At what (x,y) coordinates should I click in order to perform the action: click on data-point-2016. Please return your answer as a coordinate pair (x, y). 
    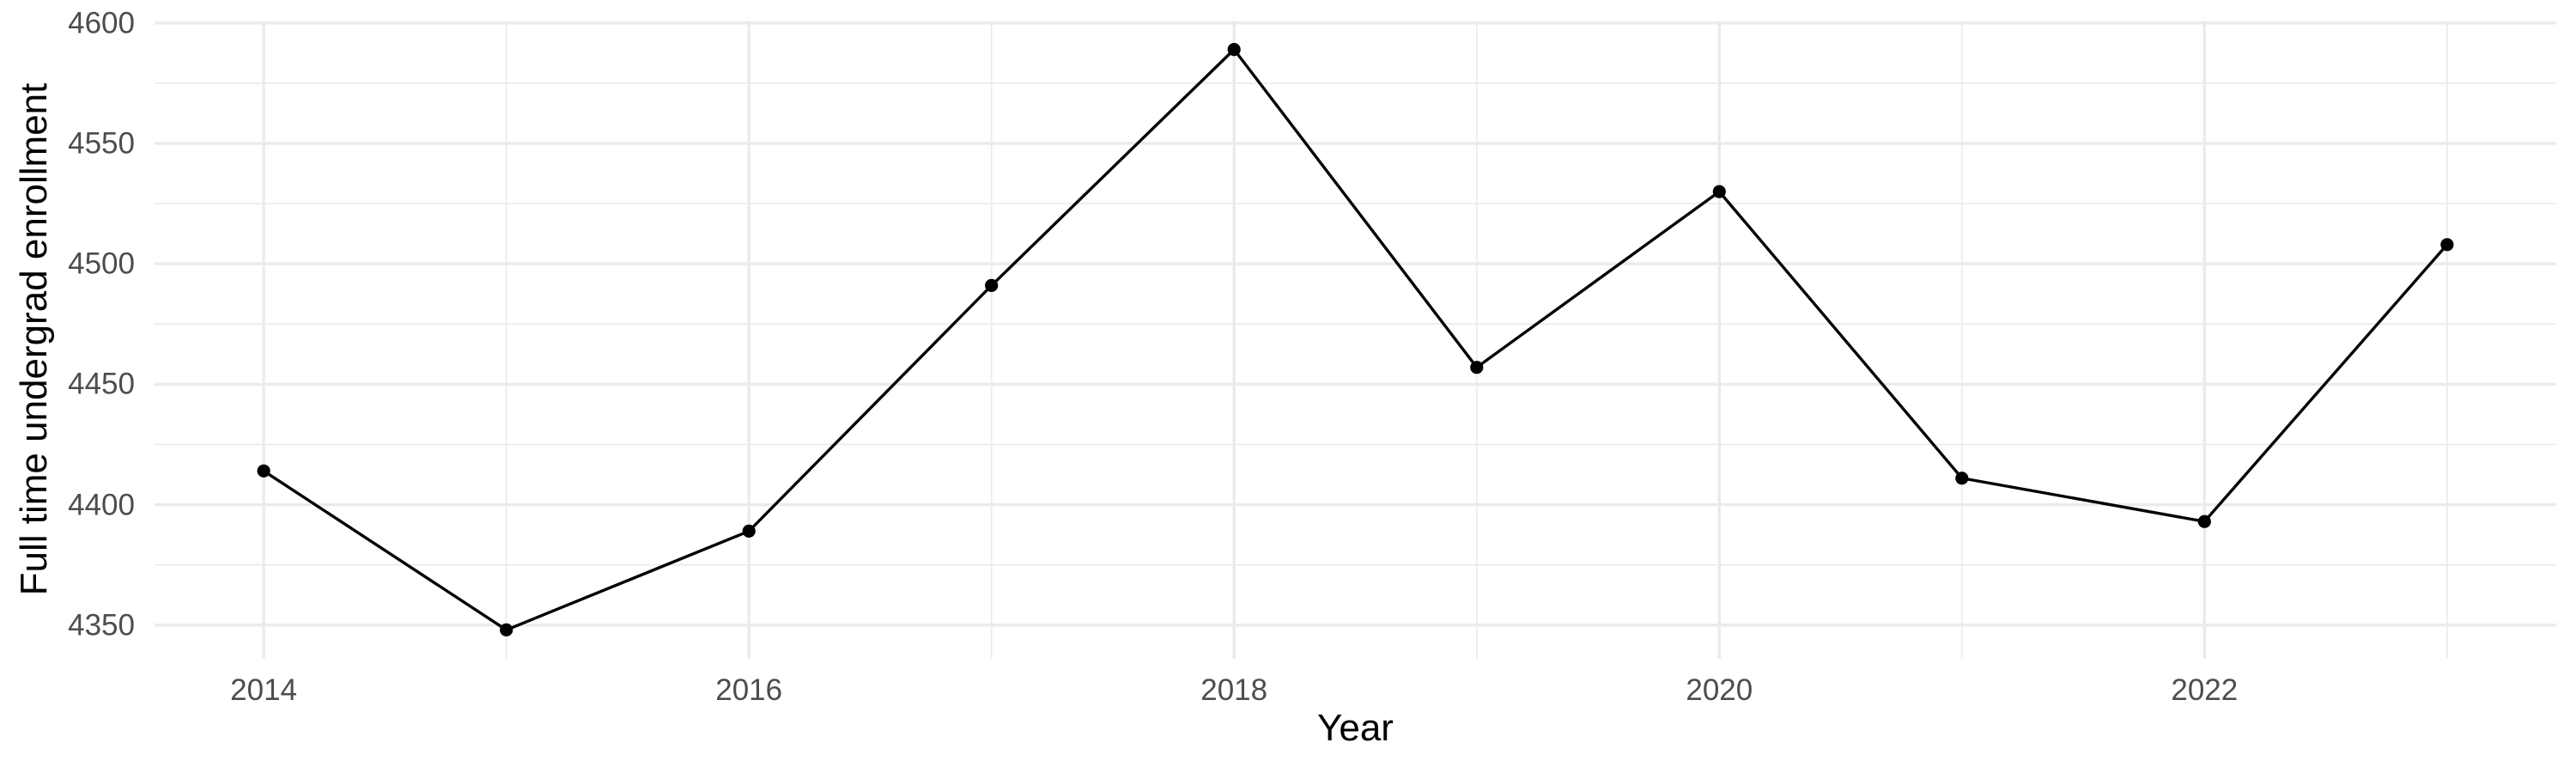
    Looking at the image, I should click on (749, 531).